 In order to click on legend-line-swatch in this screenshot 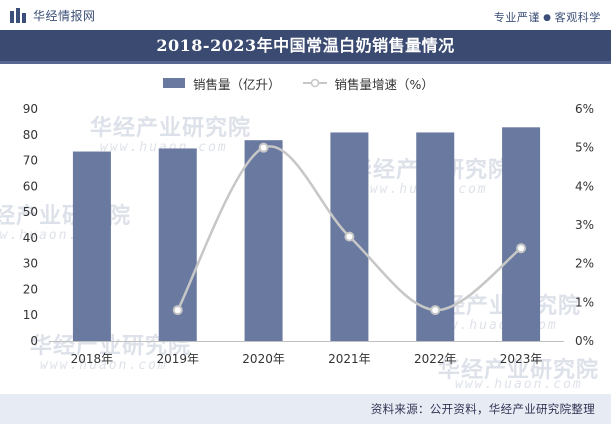, I will do `click(314, 83)`.